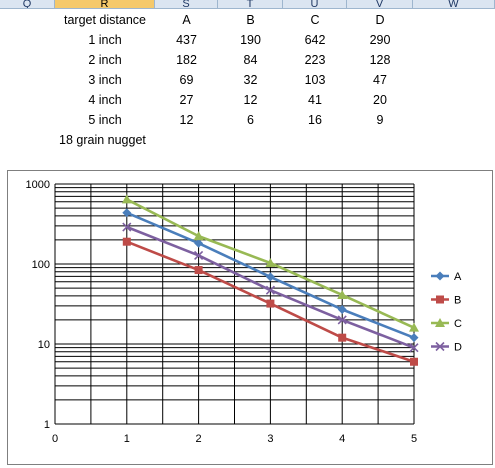 Image resolution: width=495 pixels, height=468 pixels. Describe the element at coordinates (458, 277) in the screenshot. I see `legend-label-a: A` at that location.